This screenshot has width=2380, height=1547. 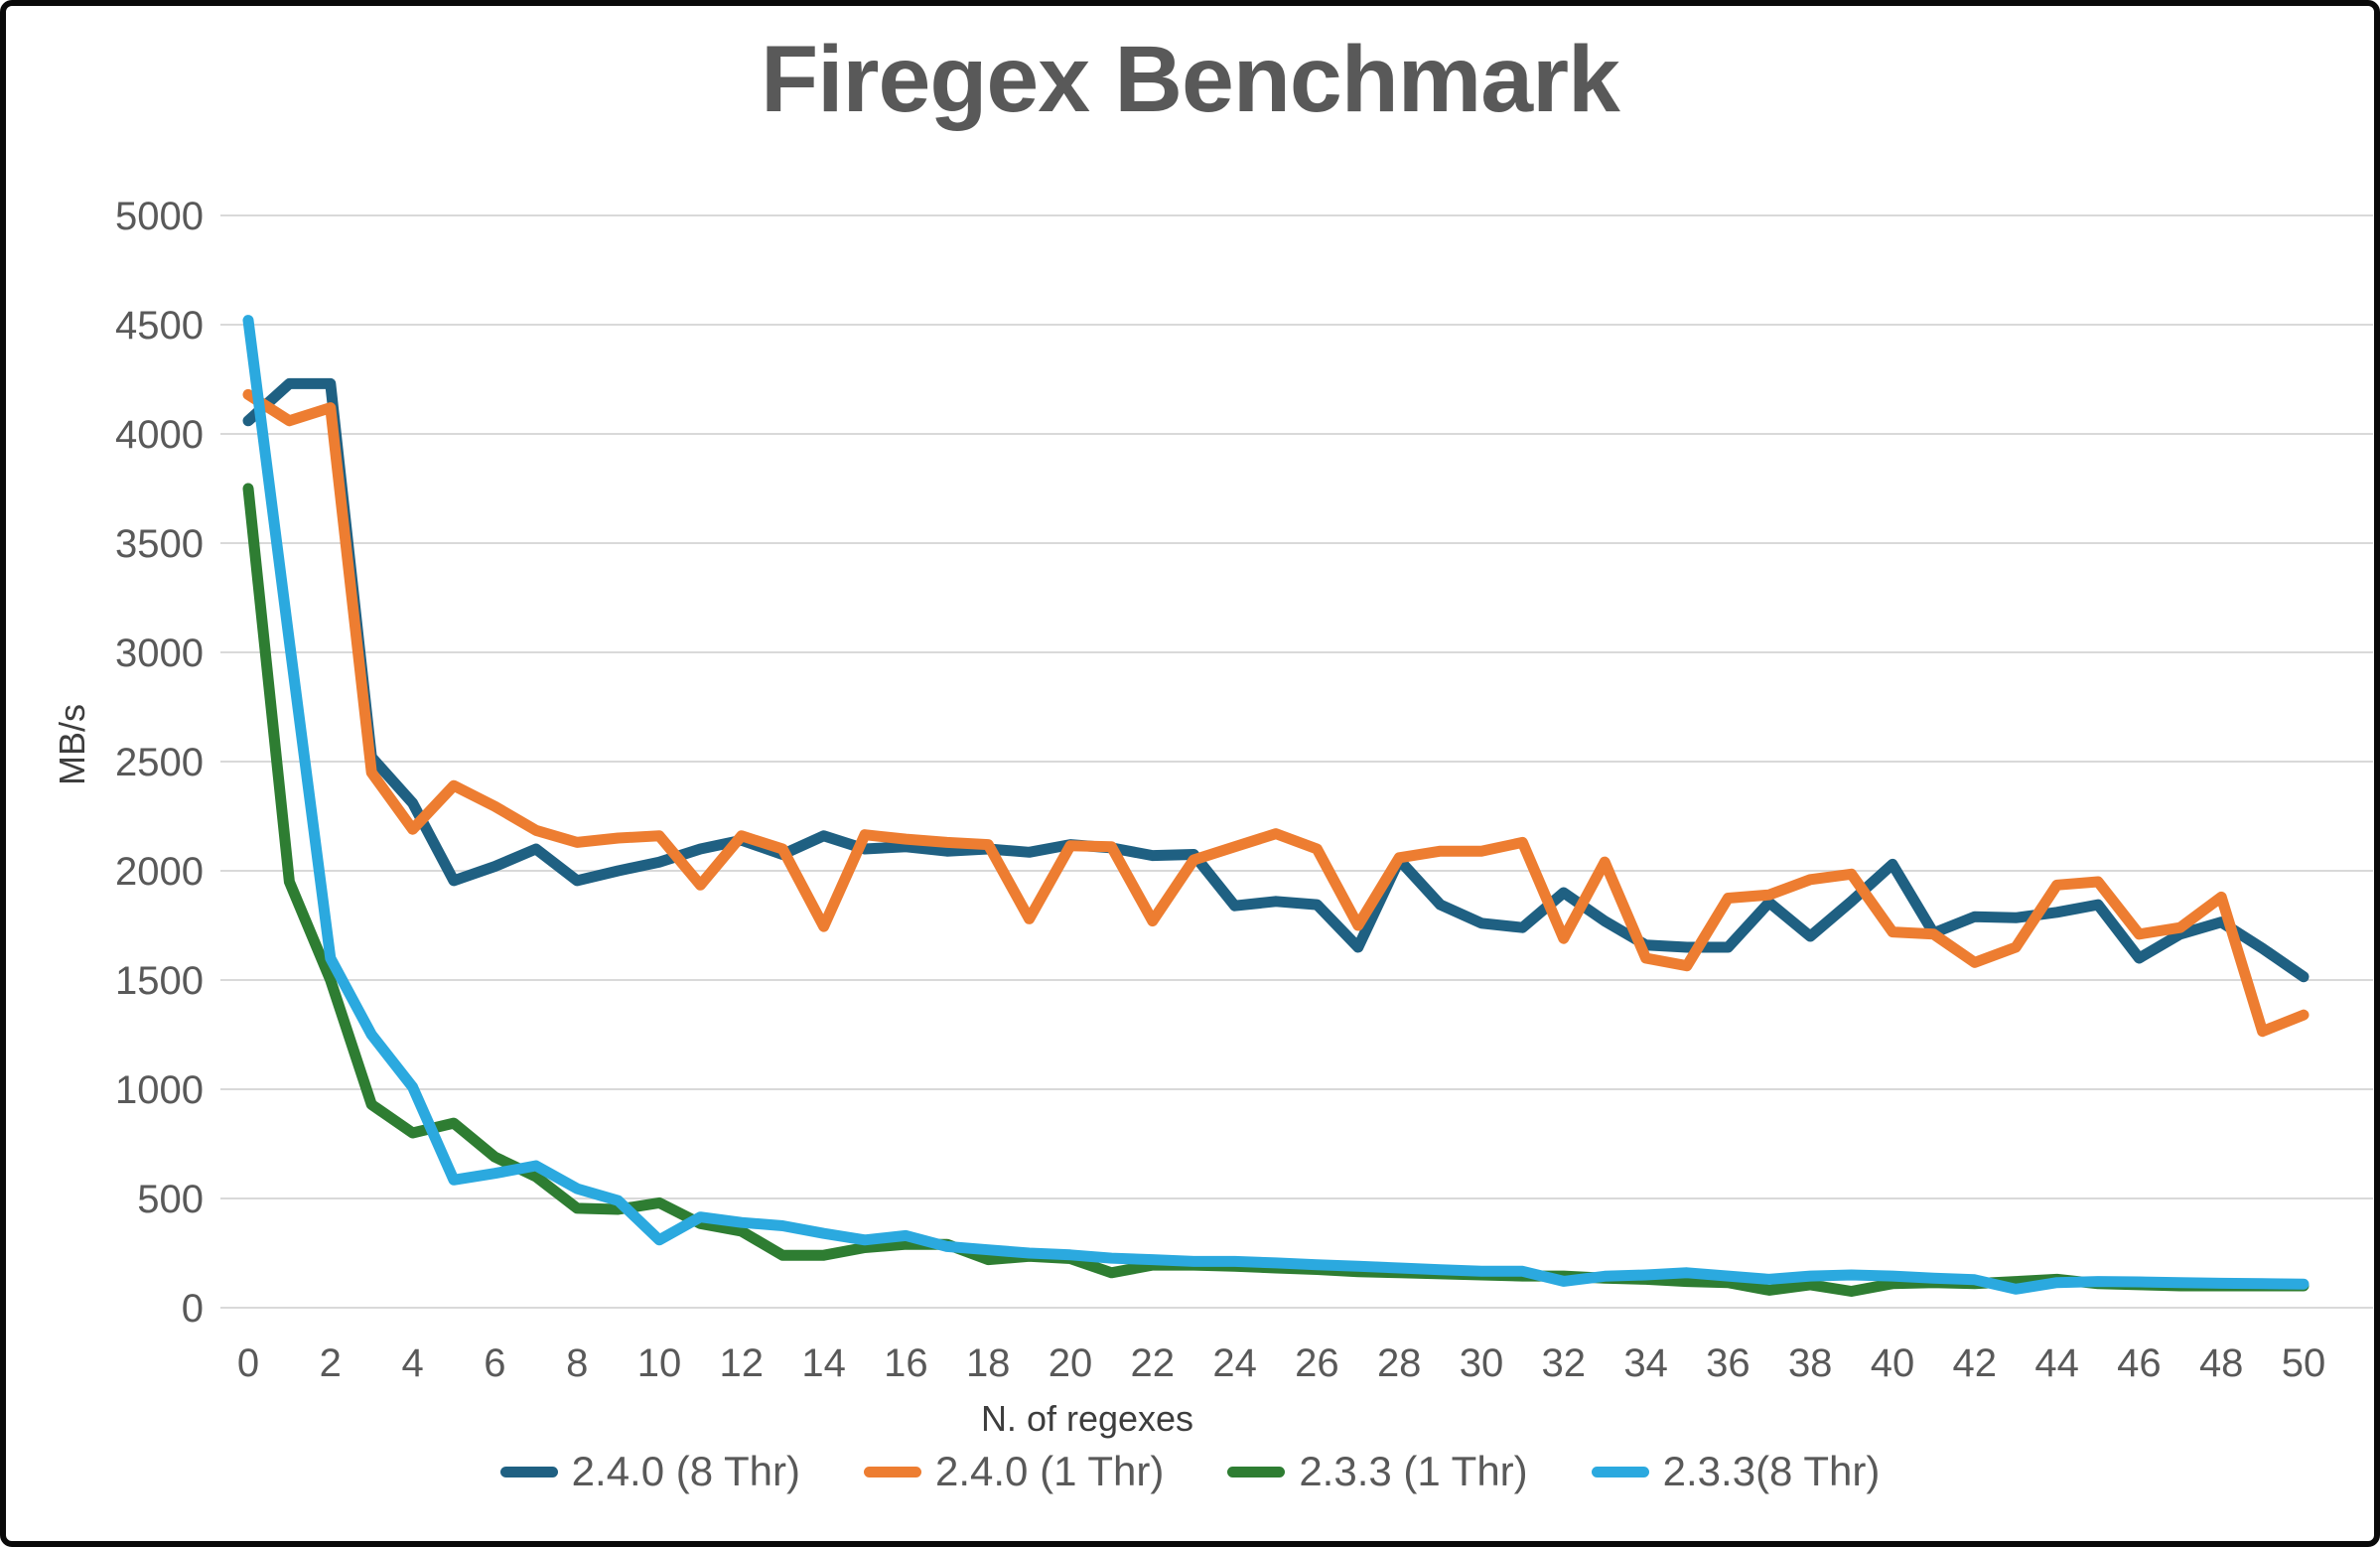 What do you see at coordinates (742, 1363) in the screenshot?
I see `x-tick-label-12: 12` at bounding box center [742, 1363].